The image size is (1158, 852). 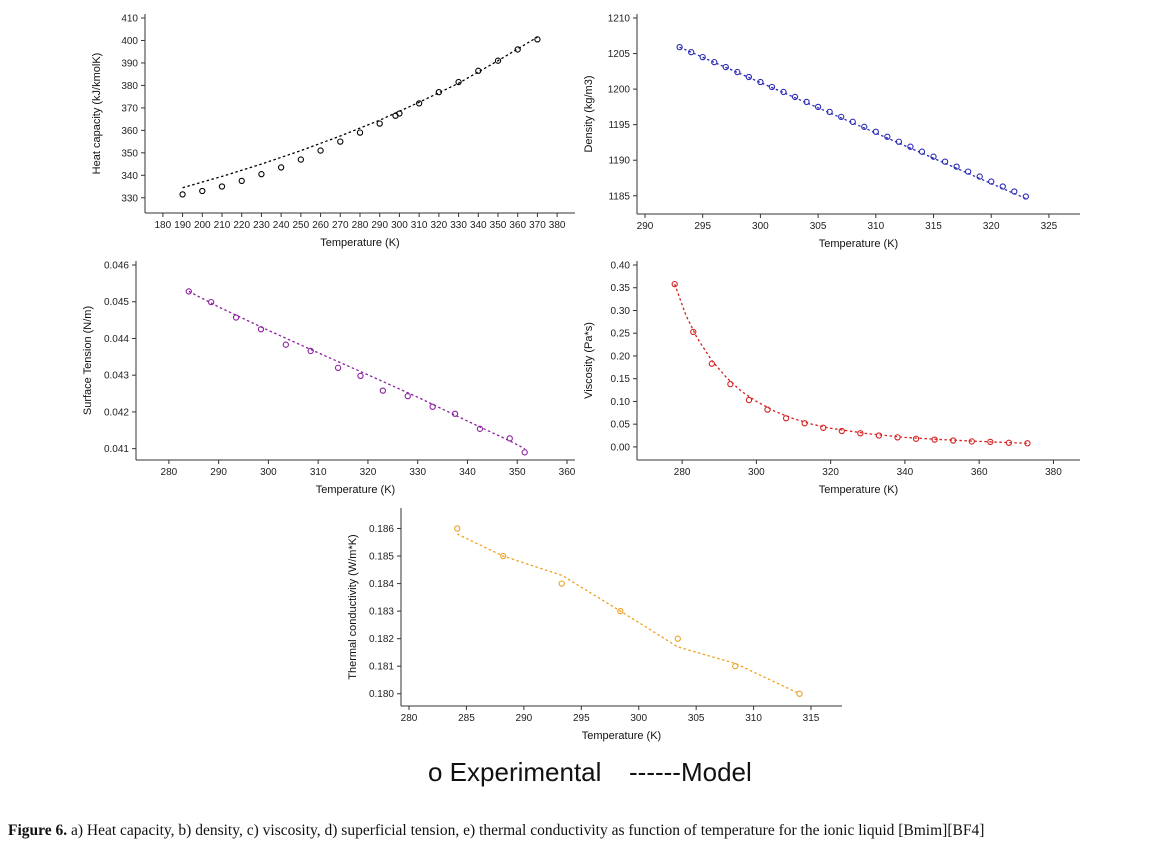 I want to click on y-tick-label: 350, so click(x=129, y=153).